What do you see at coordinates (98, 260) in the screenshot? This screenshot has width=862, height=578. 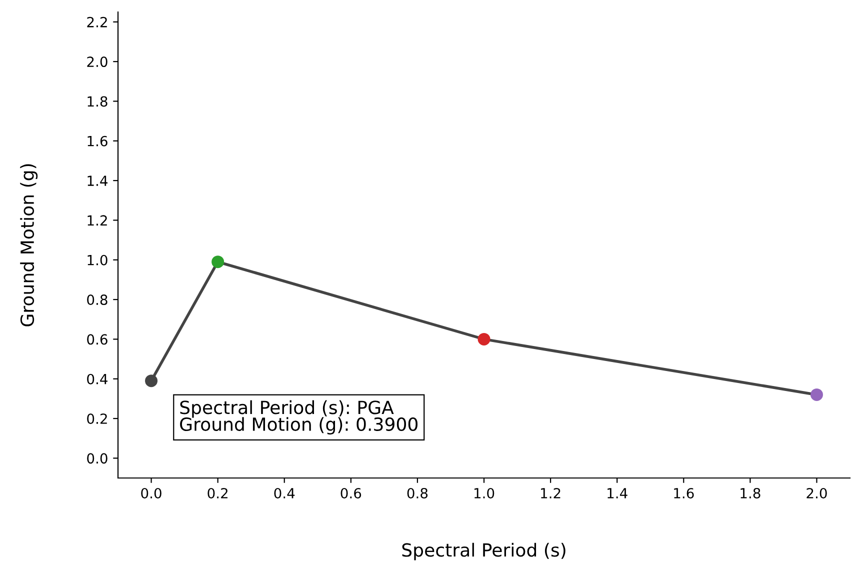 I see `y-tick-label: 1.0` at bounding box center [98, 260].